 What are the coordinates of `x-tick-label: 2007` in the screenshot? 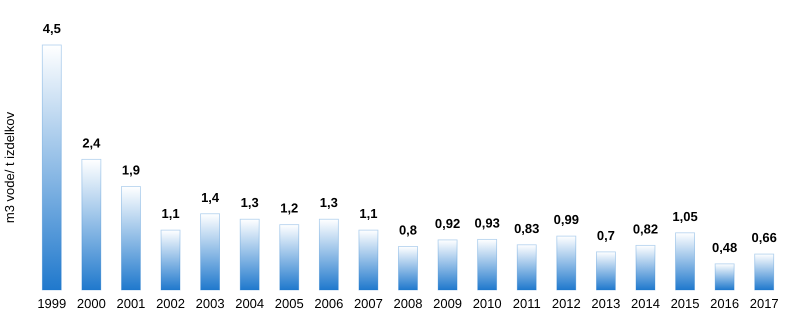 It's located at (368, 303).